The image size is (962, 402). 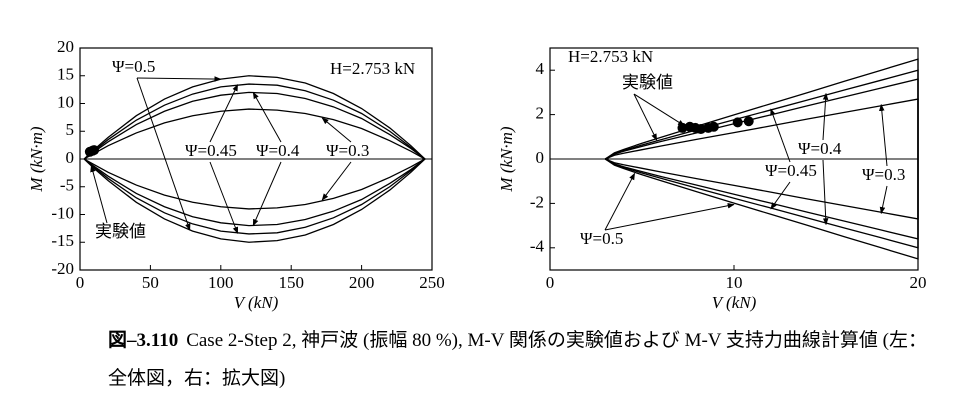 I want to click on y-tick-label: 2, so click(x=540, y=113).